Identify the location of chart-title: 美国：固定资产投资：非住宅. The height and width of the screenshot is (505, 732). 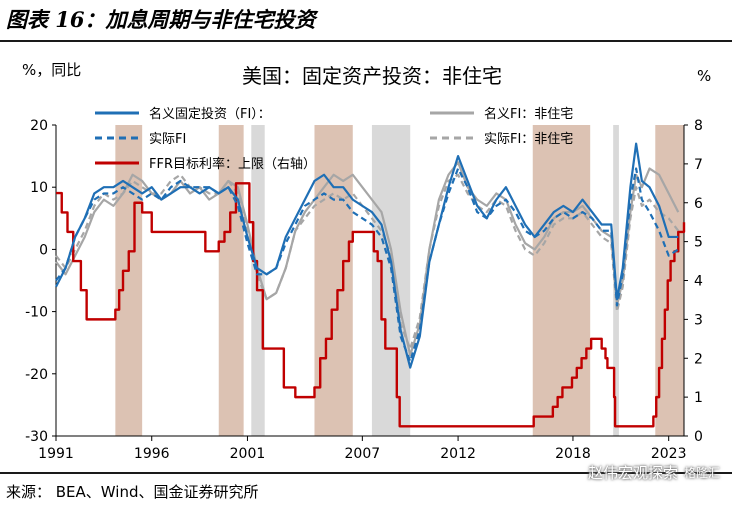
(372, 76).